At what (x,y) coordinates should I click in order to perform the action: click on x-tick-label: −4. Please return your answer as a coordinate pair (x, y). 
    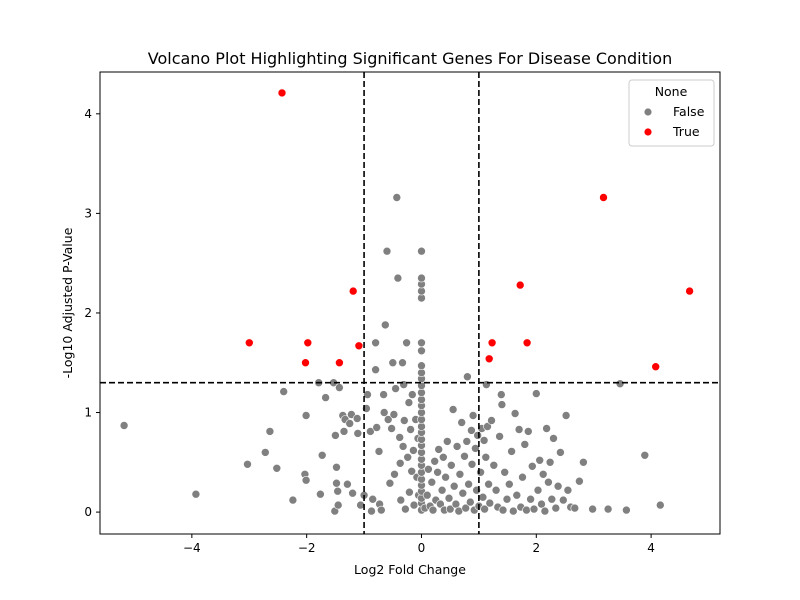
    Looking at the image, I should click on (192, 548).